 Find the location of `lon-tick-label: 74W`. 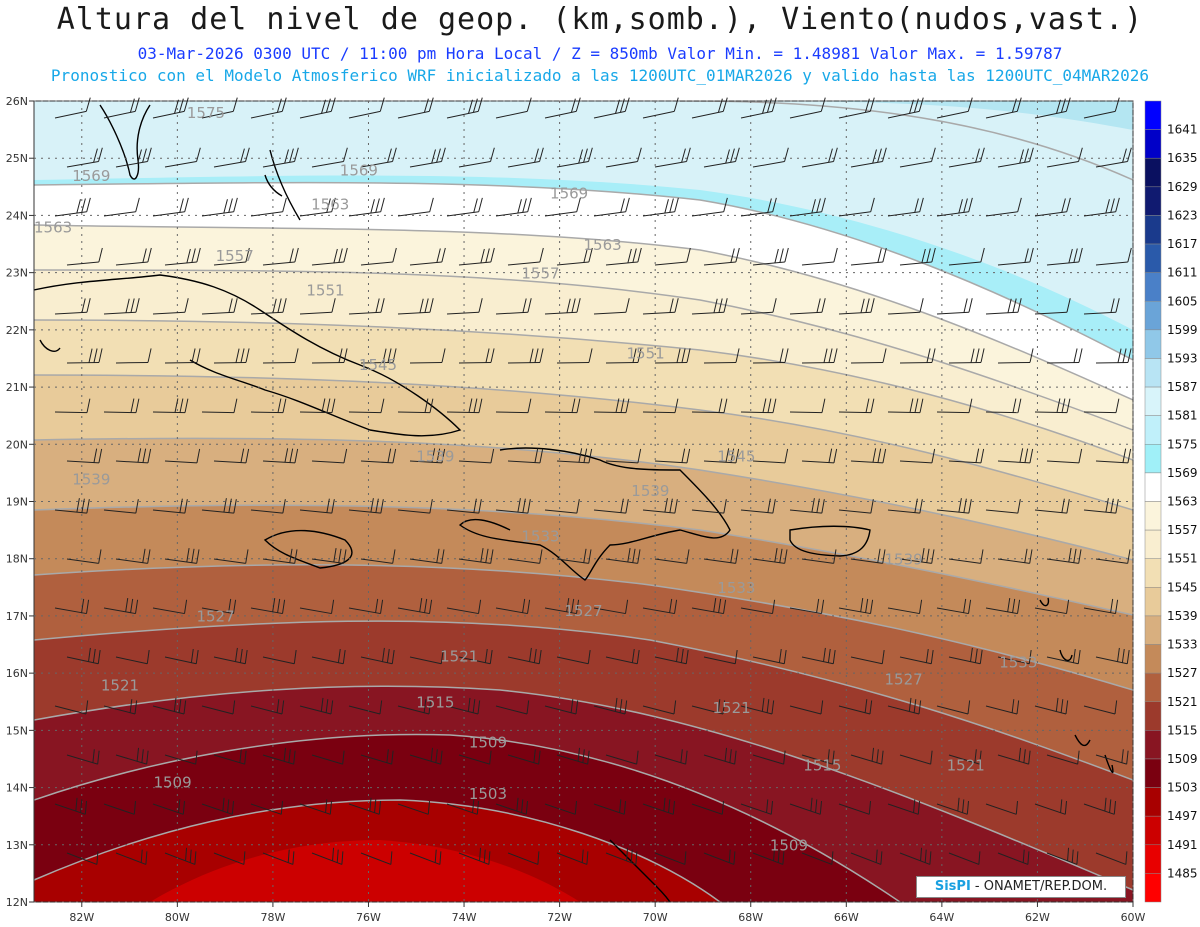

lon-tick-label: 74W is located at coordinates (464, 917).